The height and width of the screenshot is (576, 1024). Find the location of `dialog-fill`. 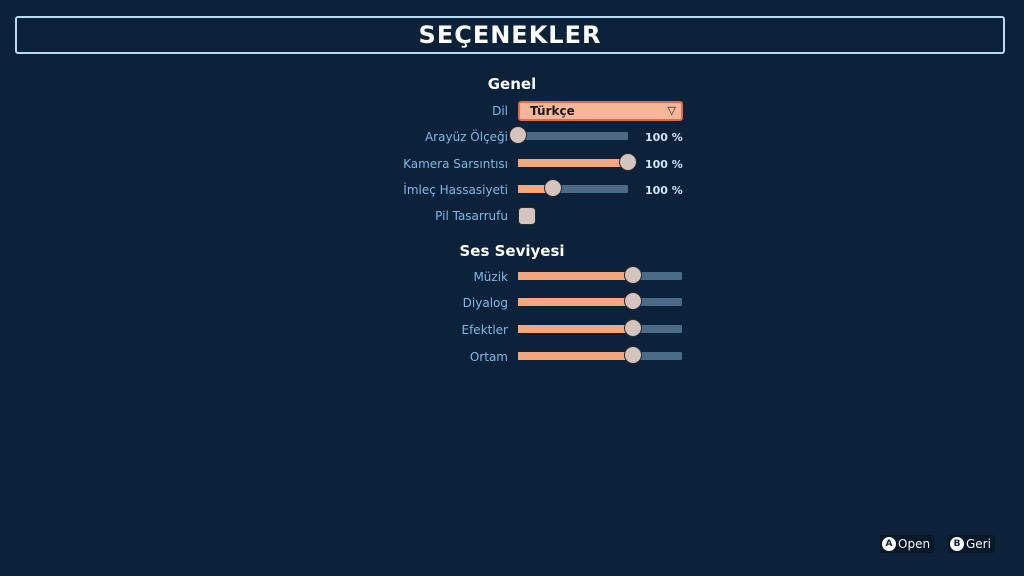

dialog-fill is located at coordinates (575, 302).